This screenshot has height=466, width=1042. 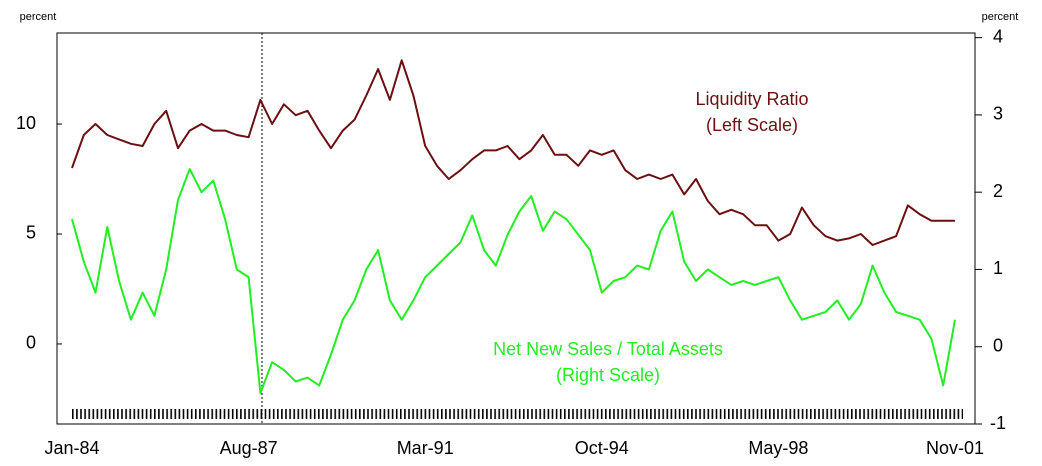 What do you see at coordinates (31, 233) in the screenshot?
I see `y-tick-label: 5` at bounding box center [31, 233].